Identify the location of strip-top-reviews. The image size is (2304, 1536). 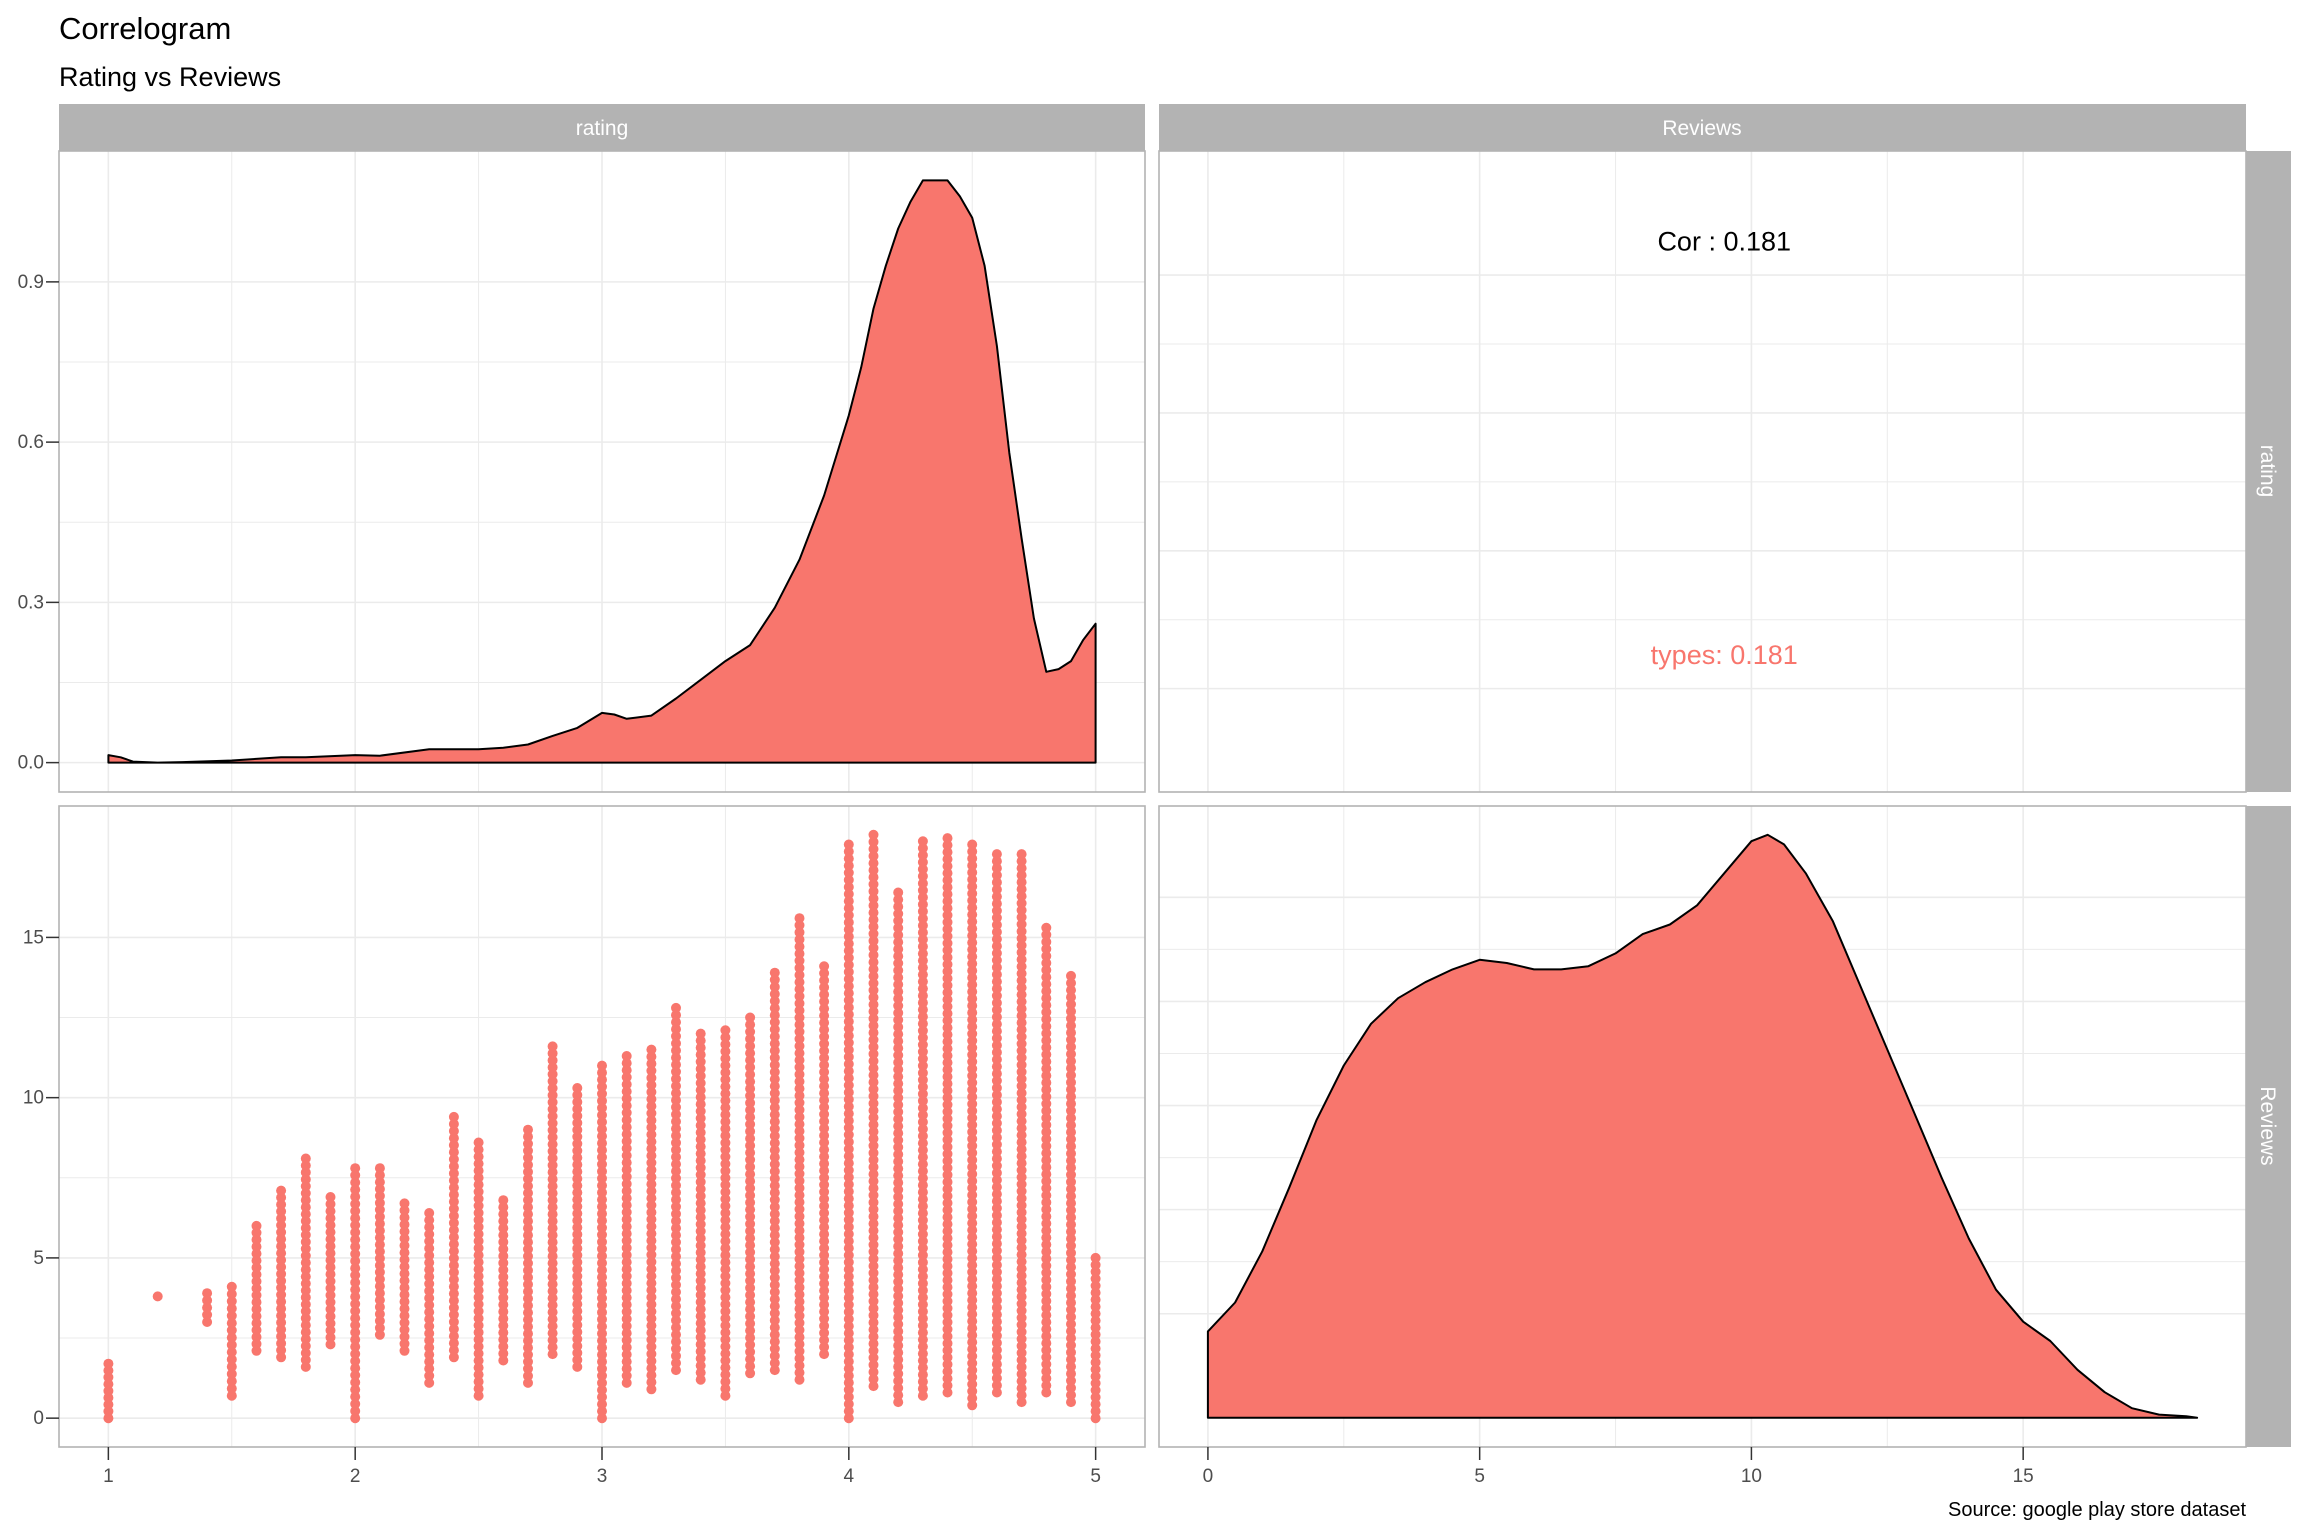
(1702, 127).